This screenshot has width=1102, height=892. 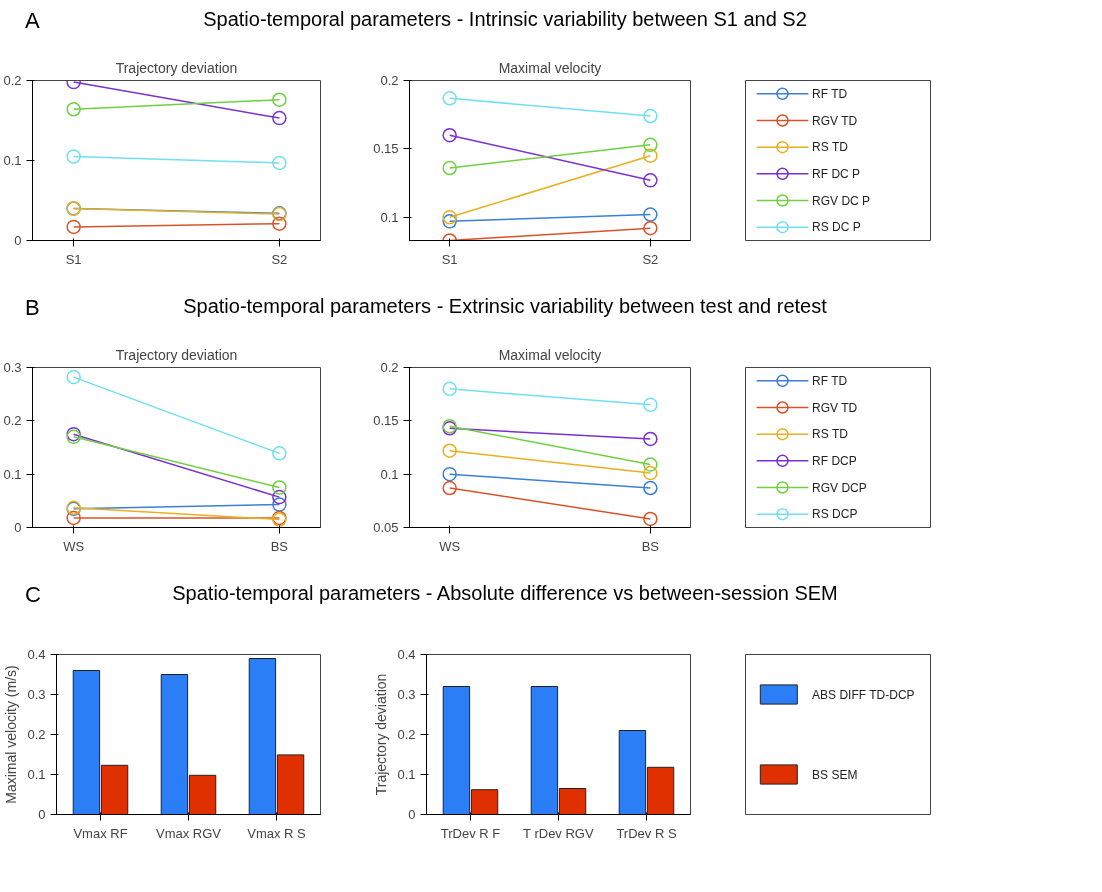 I want to click on text: Spatio-temporal parameters - Intrinsic variability between S1 and S2, so click(x=505, y=19).